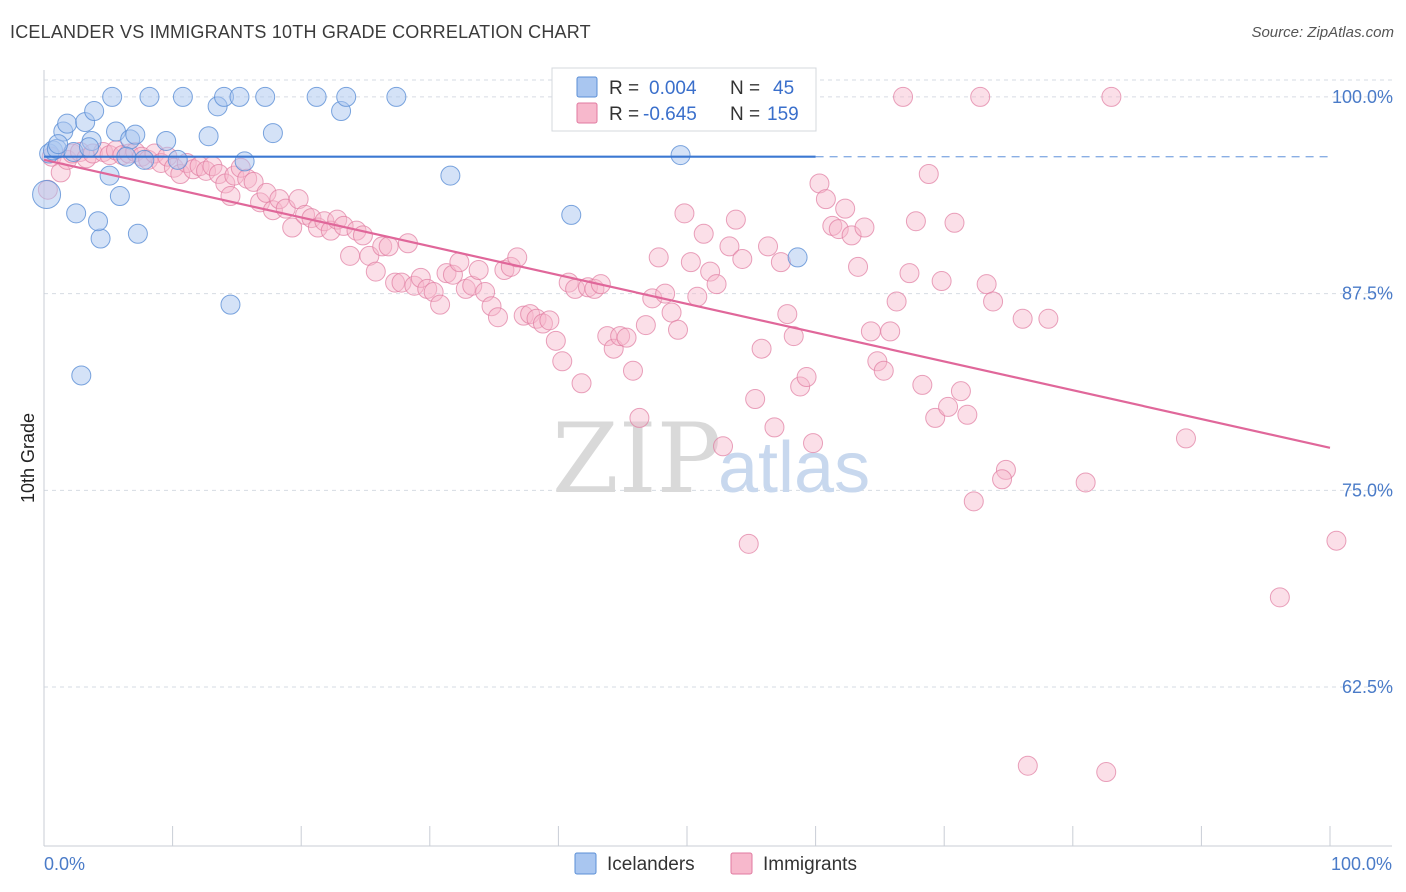 Image resolution: width=1406 pixels, height=892 pixels. What do you see at coordinates (783, 88) in the screenshot?
I see `legend-n-value-icelanders: 45` at bounding box center [783, 88].